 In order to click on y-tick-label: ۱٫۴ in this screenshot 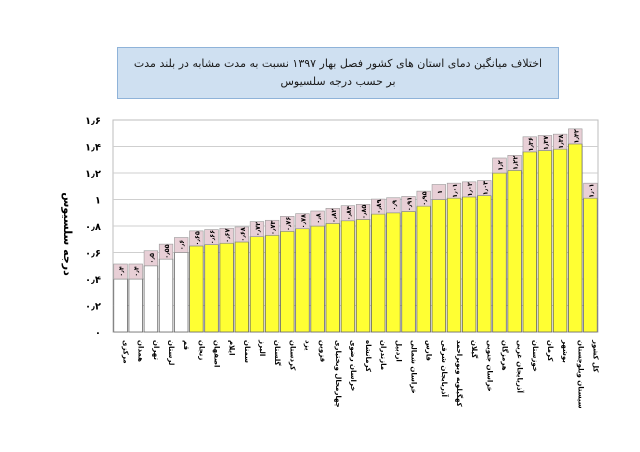, I will do `click(93, 148)`.